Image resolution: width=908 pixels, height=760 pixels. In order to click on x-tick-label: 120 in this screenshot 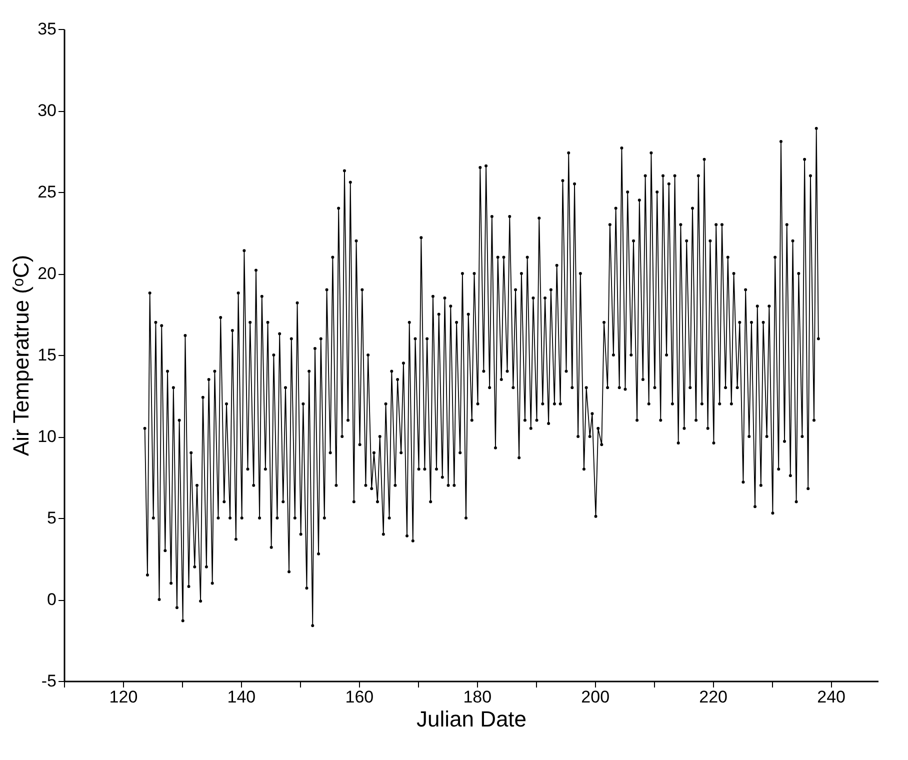, I will do `click(123, 697)`.